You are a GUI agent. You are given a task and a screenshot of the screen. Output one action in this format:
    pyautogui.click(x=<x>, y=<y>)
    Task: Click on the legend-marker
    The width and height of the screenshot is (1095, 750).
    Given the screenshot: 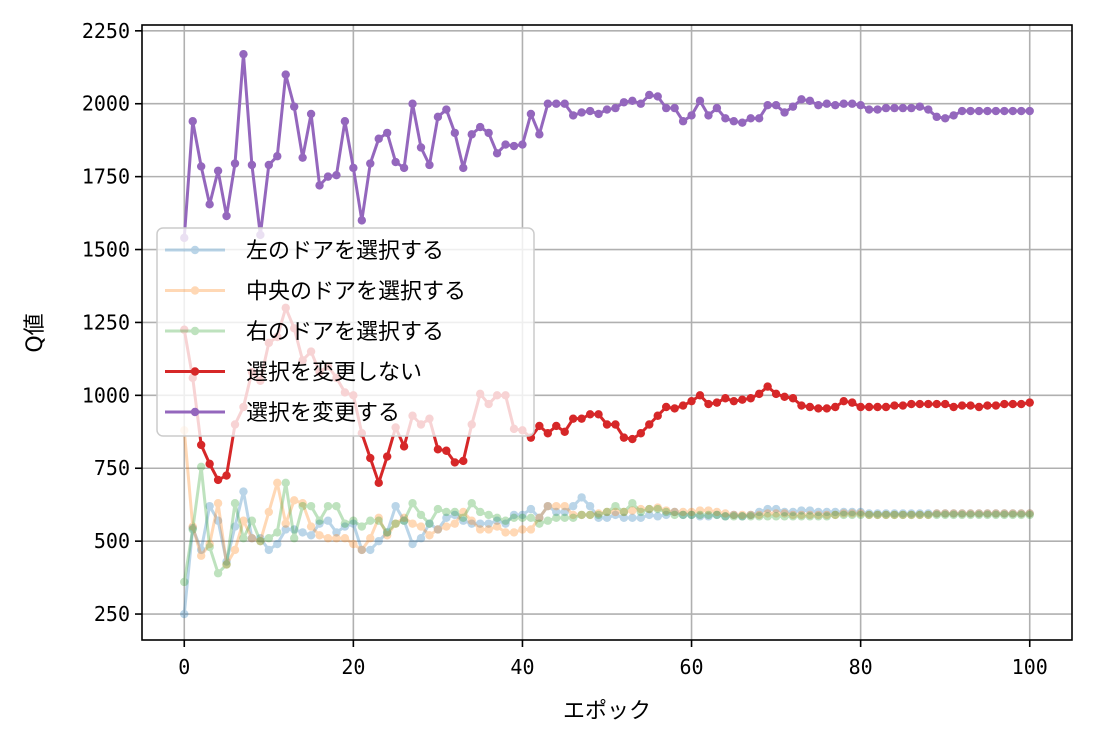 What is the action you would take?
    pyautogui.click(x=195, y=371)
    